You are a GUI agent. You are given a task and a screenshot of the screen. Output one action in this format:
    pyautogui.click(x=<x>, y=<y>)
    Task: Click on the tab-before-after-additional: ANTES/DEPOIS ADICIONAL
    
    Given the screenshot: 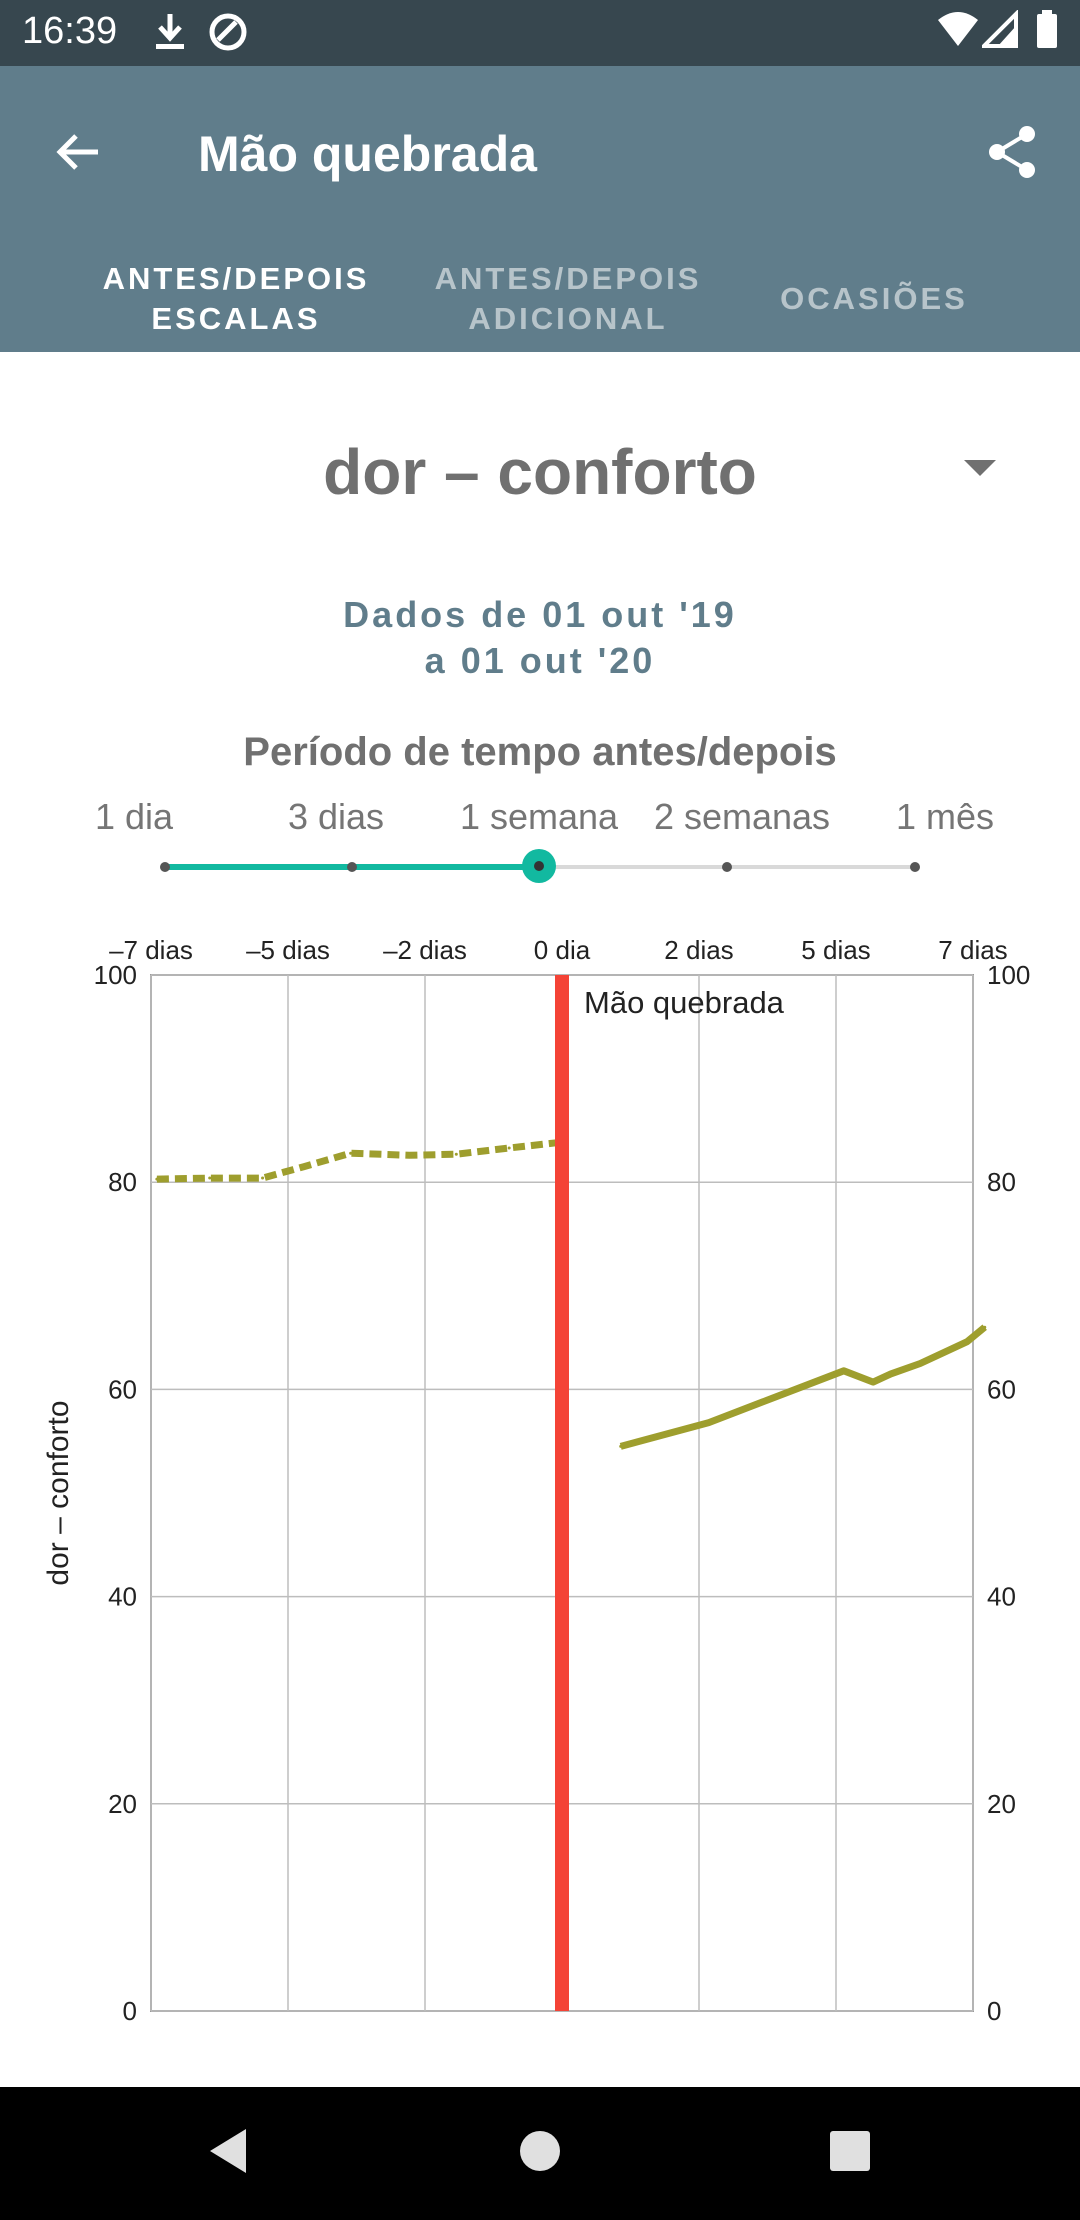 What is the action you would take?
    pyautogui.click(x=568, y=299)
    